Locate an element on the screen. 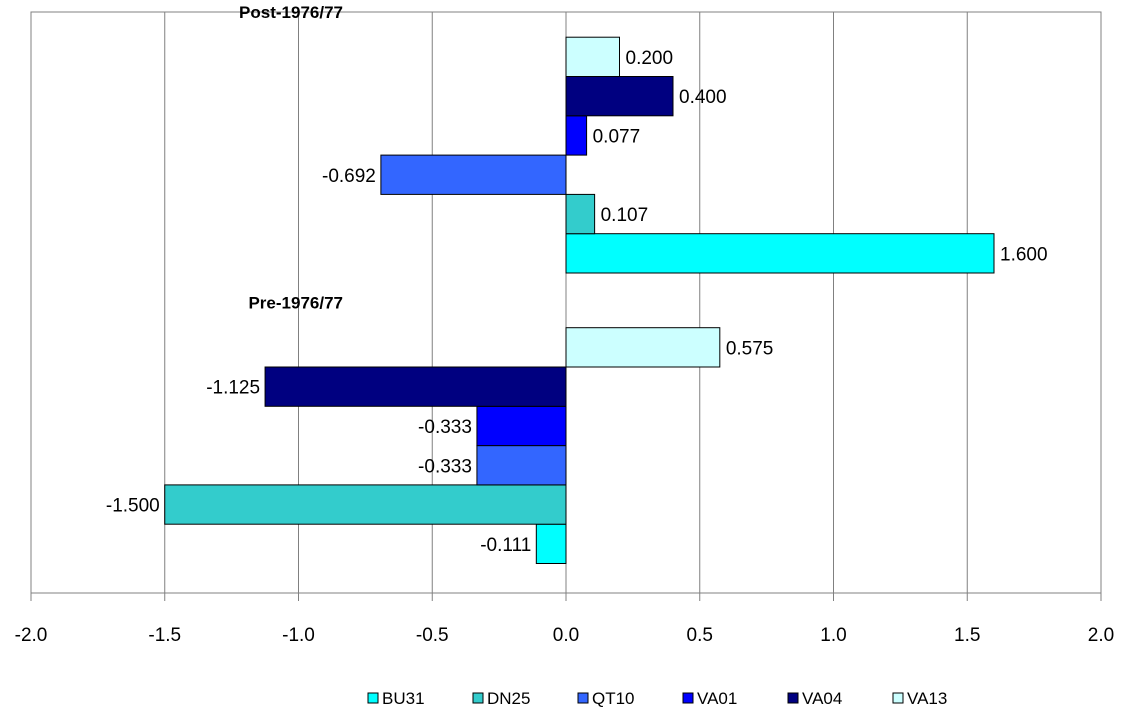  group-label: Post-1976/77 is located at coordinates (291, 12).